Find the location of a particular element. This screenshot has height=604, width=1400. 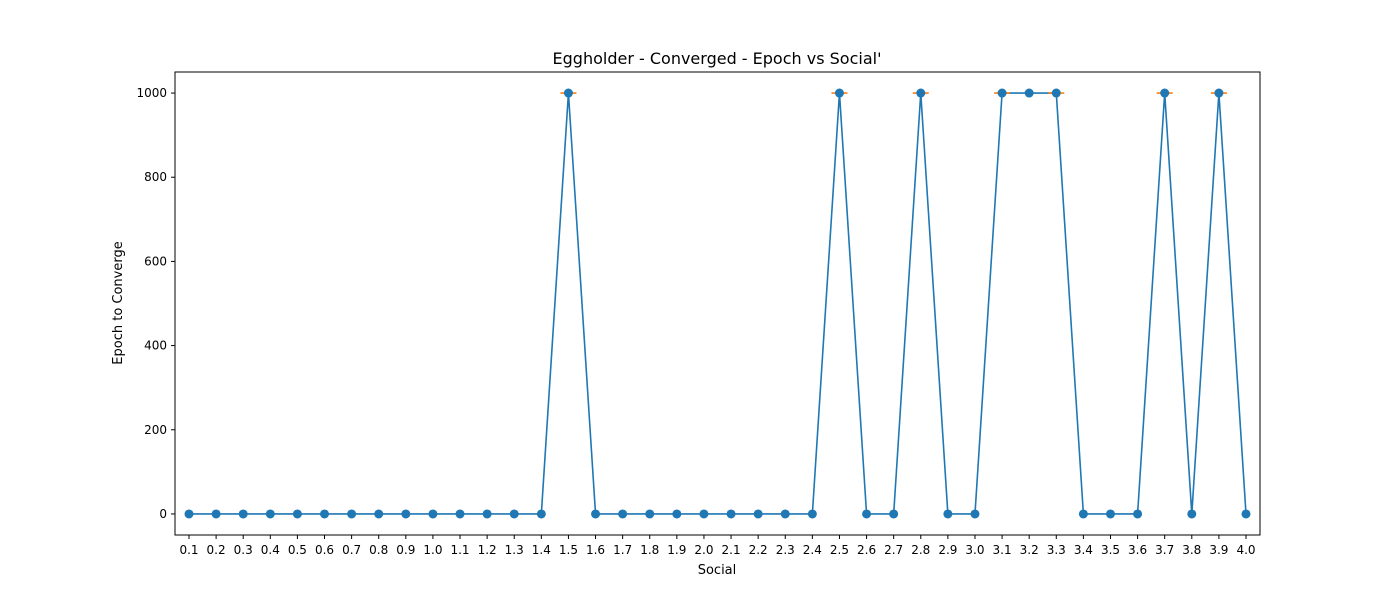

x-tick-label: 2.5 is located at coordinates (839, 550).